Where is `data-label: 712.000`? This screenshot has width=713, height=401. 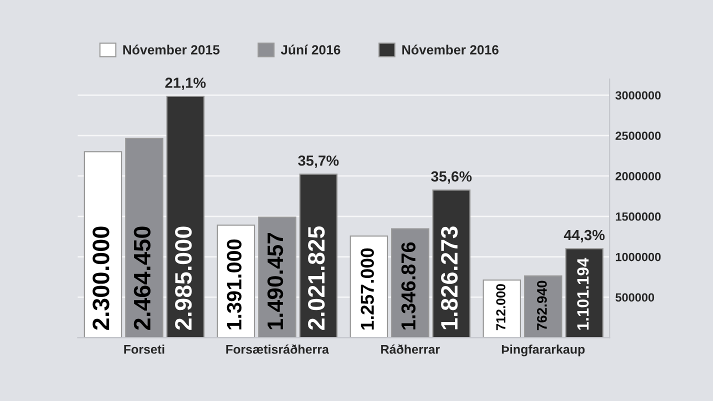 data-label: 712.000 is located at coordinates (501, 307).